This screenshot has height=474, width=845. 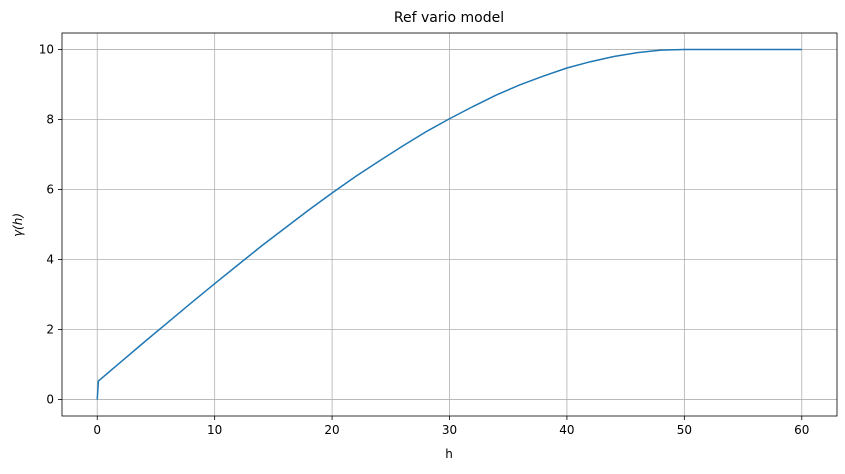 What do you see at coordinates (50, 119) in the screenshot?
I see `y-tick-label: 8` at bounding box center [50, 119].